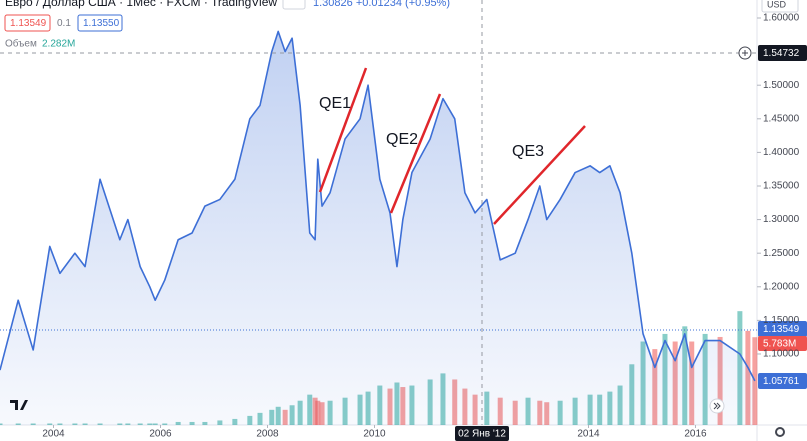 This screenshot has width=807, height=441. Describe the element at coordinates (781, 219) in the screenshot. I see `y-tick-label: 1.30000` at that location.